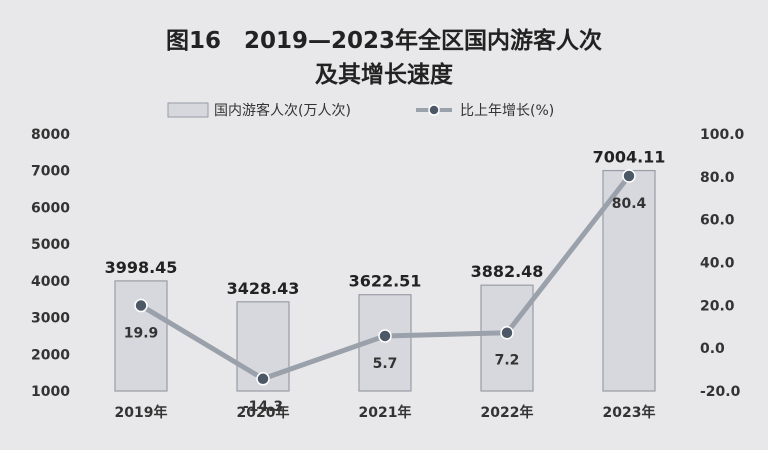 This screenshot has width=768, height=450. What do you see at coordinates (50, 135) in the screenshot?
I see `left-y-tick-label-7: 8000` at bounding box center [50, 135].